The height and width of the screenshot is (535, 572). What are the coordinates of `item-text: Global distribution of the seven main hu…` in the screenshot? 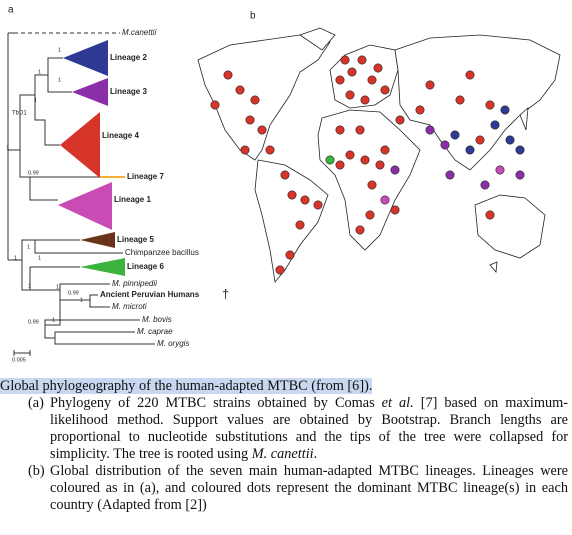 It's located at (309, 488).